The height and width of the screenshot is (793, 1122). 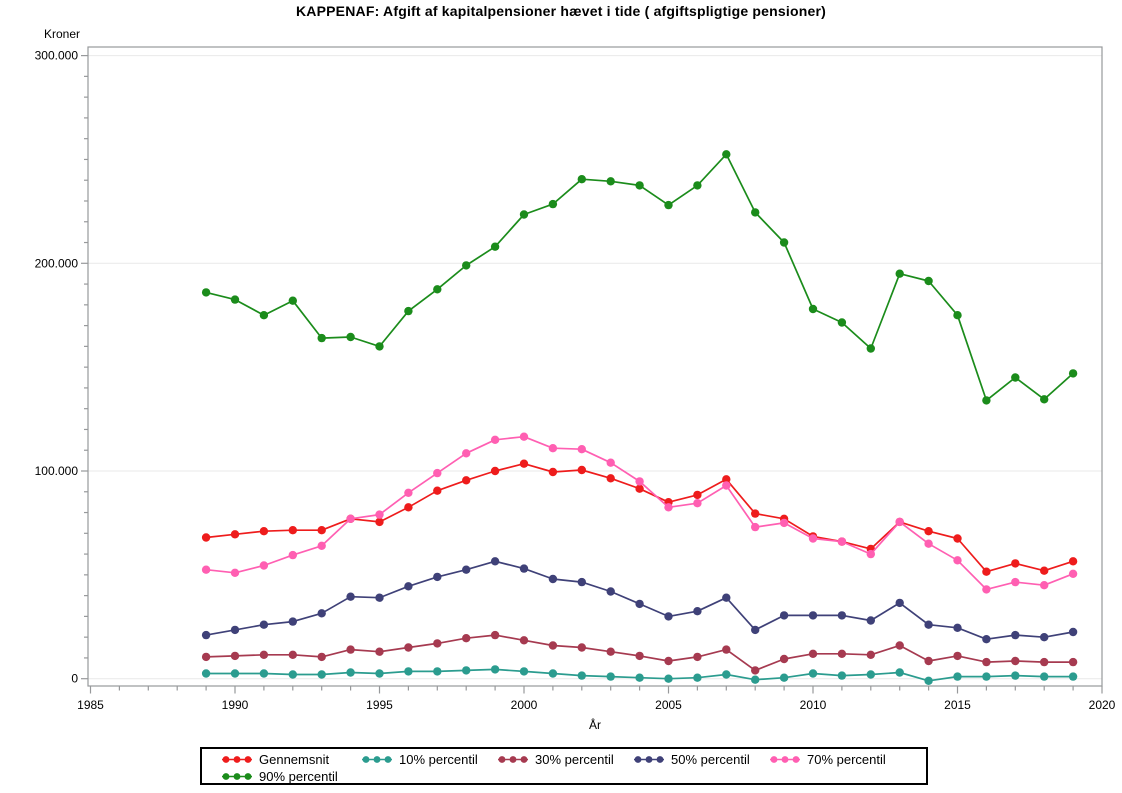 I want to click on x-tick-label: 2005, so click(x=668, y=705).